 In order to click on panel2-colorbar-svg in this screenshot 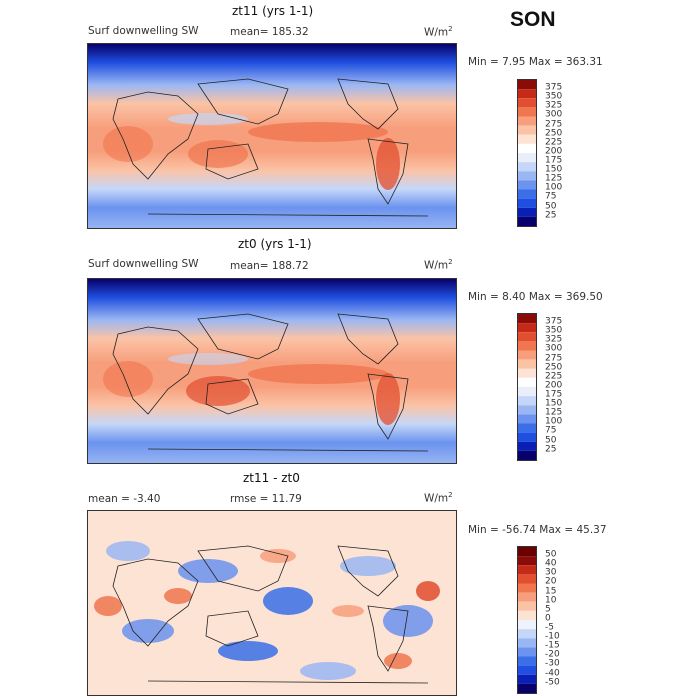, I will do `click(527, 387)`.